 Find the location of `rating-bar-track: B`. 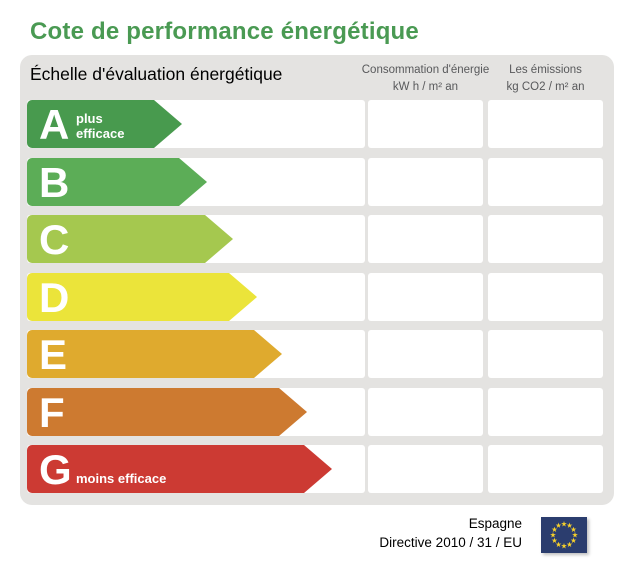

rating-bar-track: B is located at coordinates (196, 181).